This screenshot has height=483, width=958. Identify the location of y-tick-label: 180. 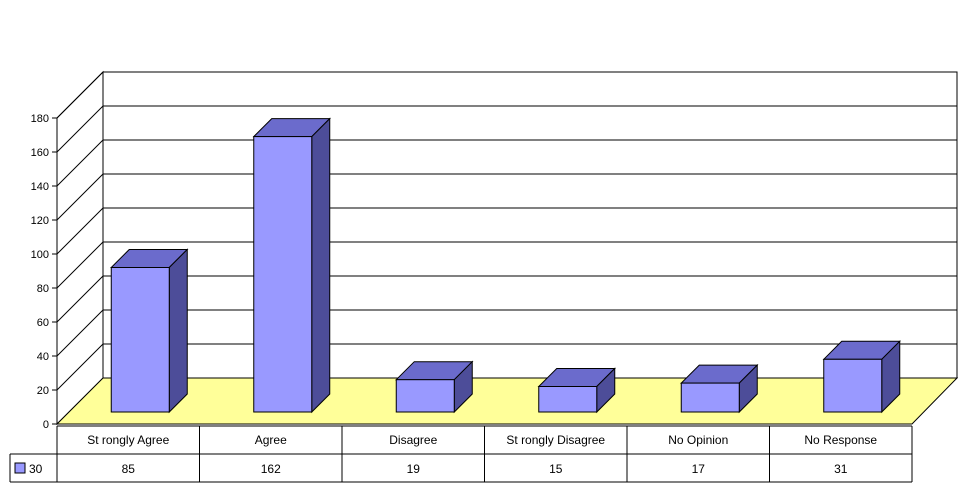
(40, 119).